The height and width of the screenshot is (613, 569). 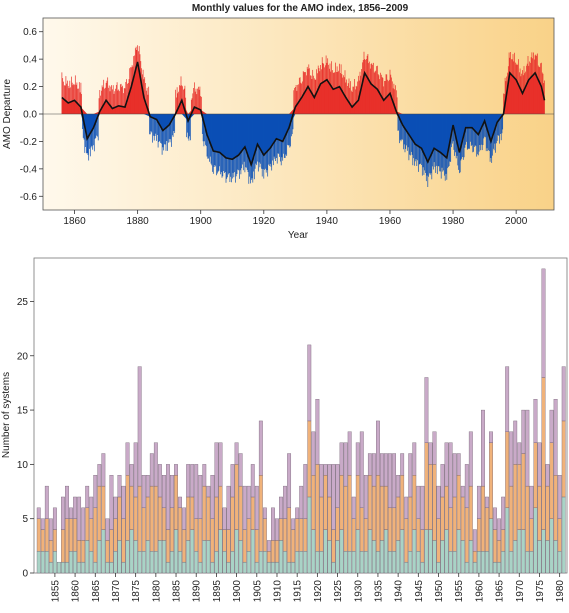 I want to click on systems-x-tick-label: 1915, so click(x=298, y=591).